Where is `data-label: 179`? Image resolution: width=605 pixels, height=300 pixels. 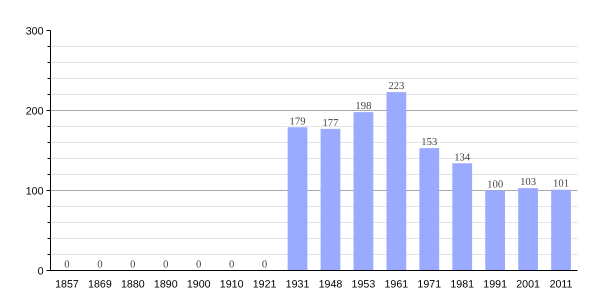
data-label: 179 is located at coordinates (298, 122).